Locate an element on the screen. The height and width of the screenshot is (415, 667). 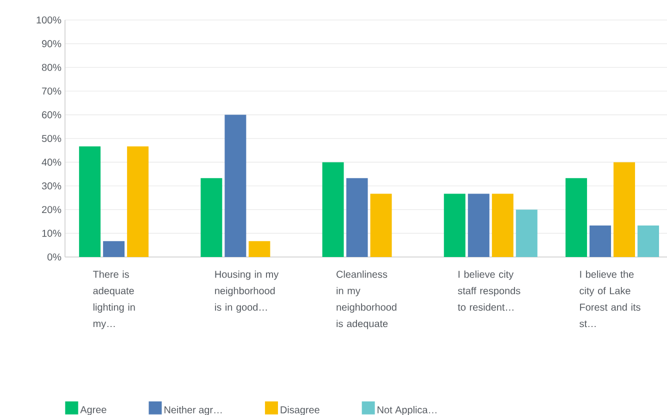
y-tick-label: 90% is located at coordinates (52, 44).